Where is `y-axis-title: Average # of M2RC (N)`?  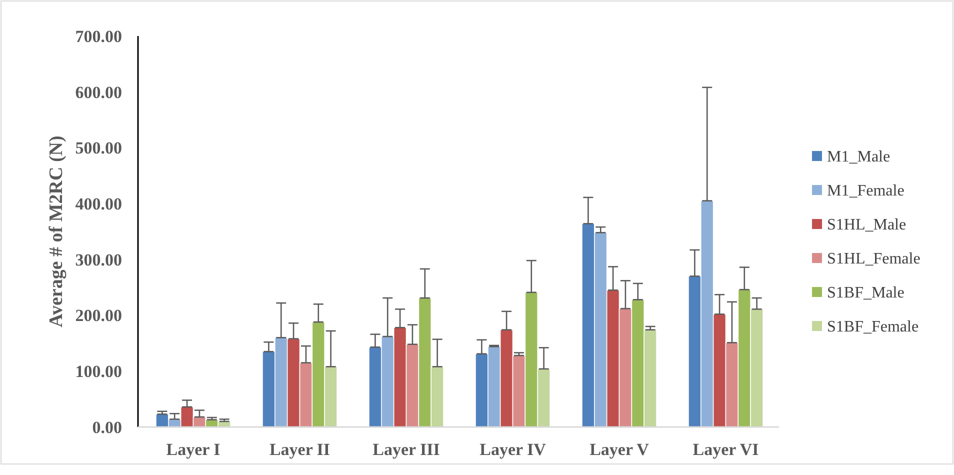 y-axis-title: Average # of M2RC (N) is located at coordinates (56, 232).